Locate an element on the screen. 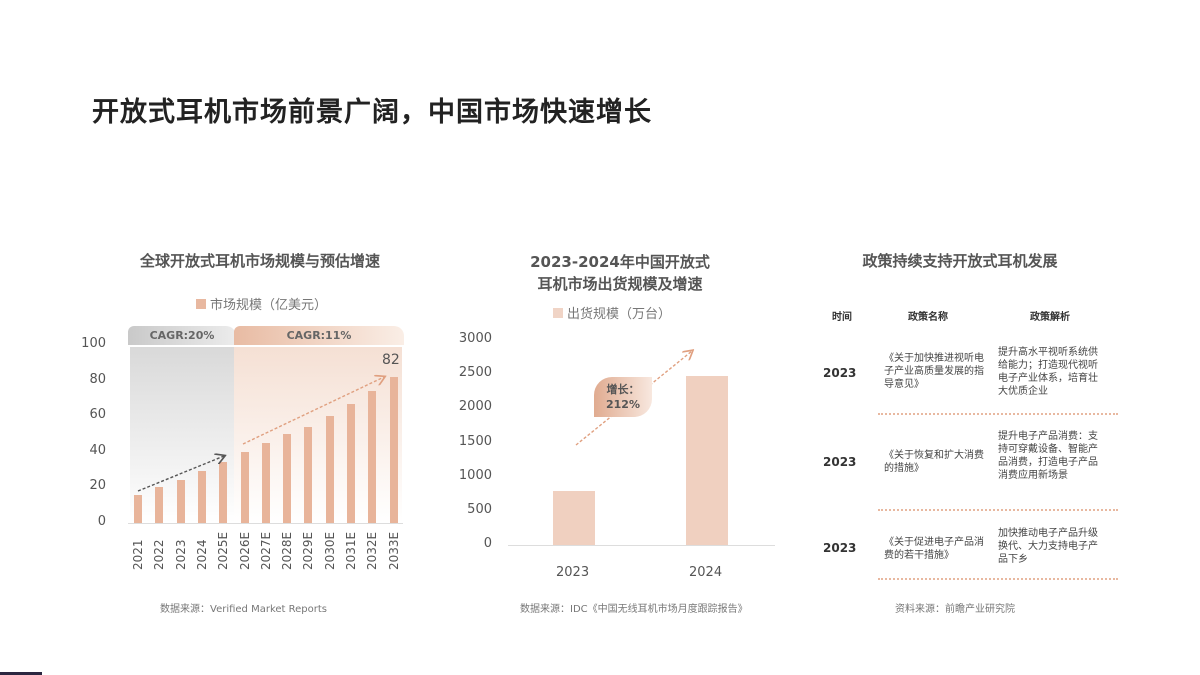  y-tick-label: 500 is located at coordinates (479, 509).